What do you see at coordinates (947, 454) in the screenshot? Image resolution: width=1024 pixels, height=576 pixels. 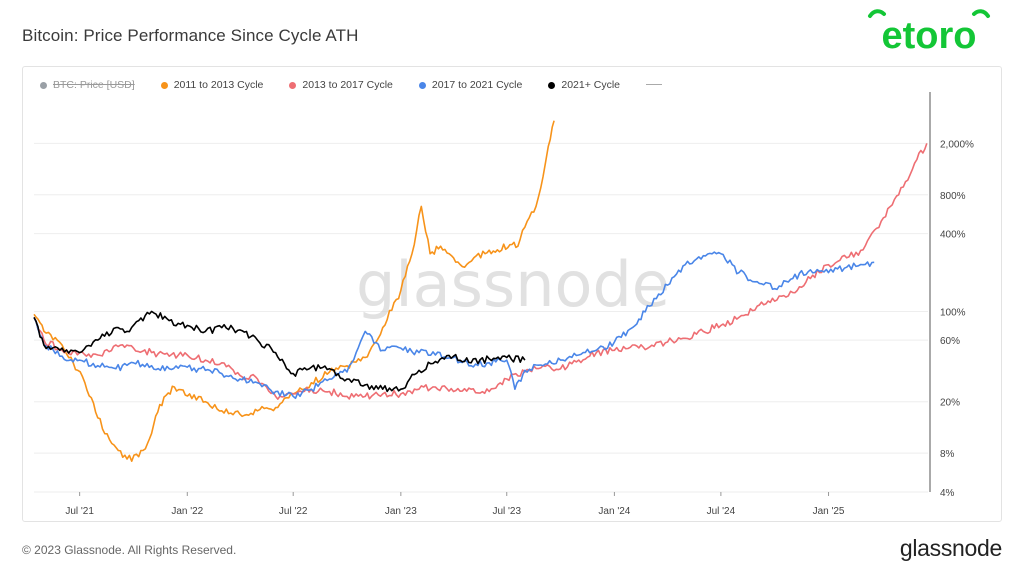 I see `y-tick-label: 8%` at bounding box center [947, 454].